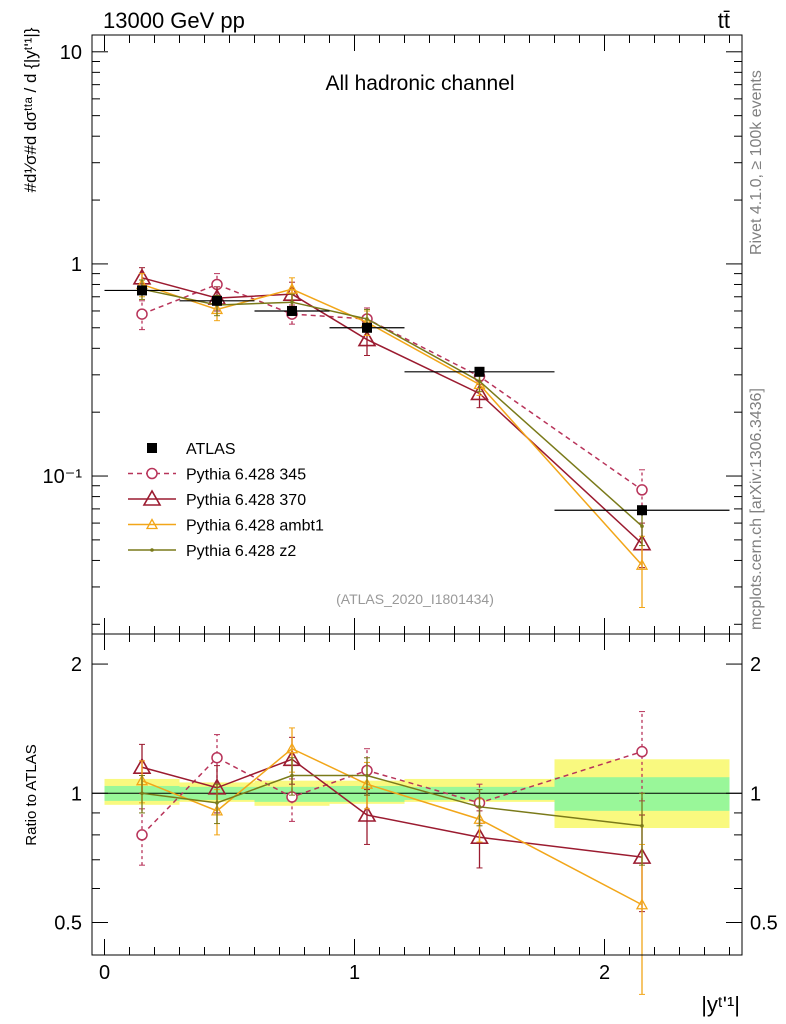 This screenshot has width=786, height=1024. I want to click on x-tick-label: 1, so click(354, 973).